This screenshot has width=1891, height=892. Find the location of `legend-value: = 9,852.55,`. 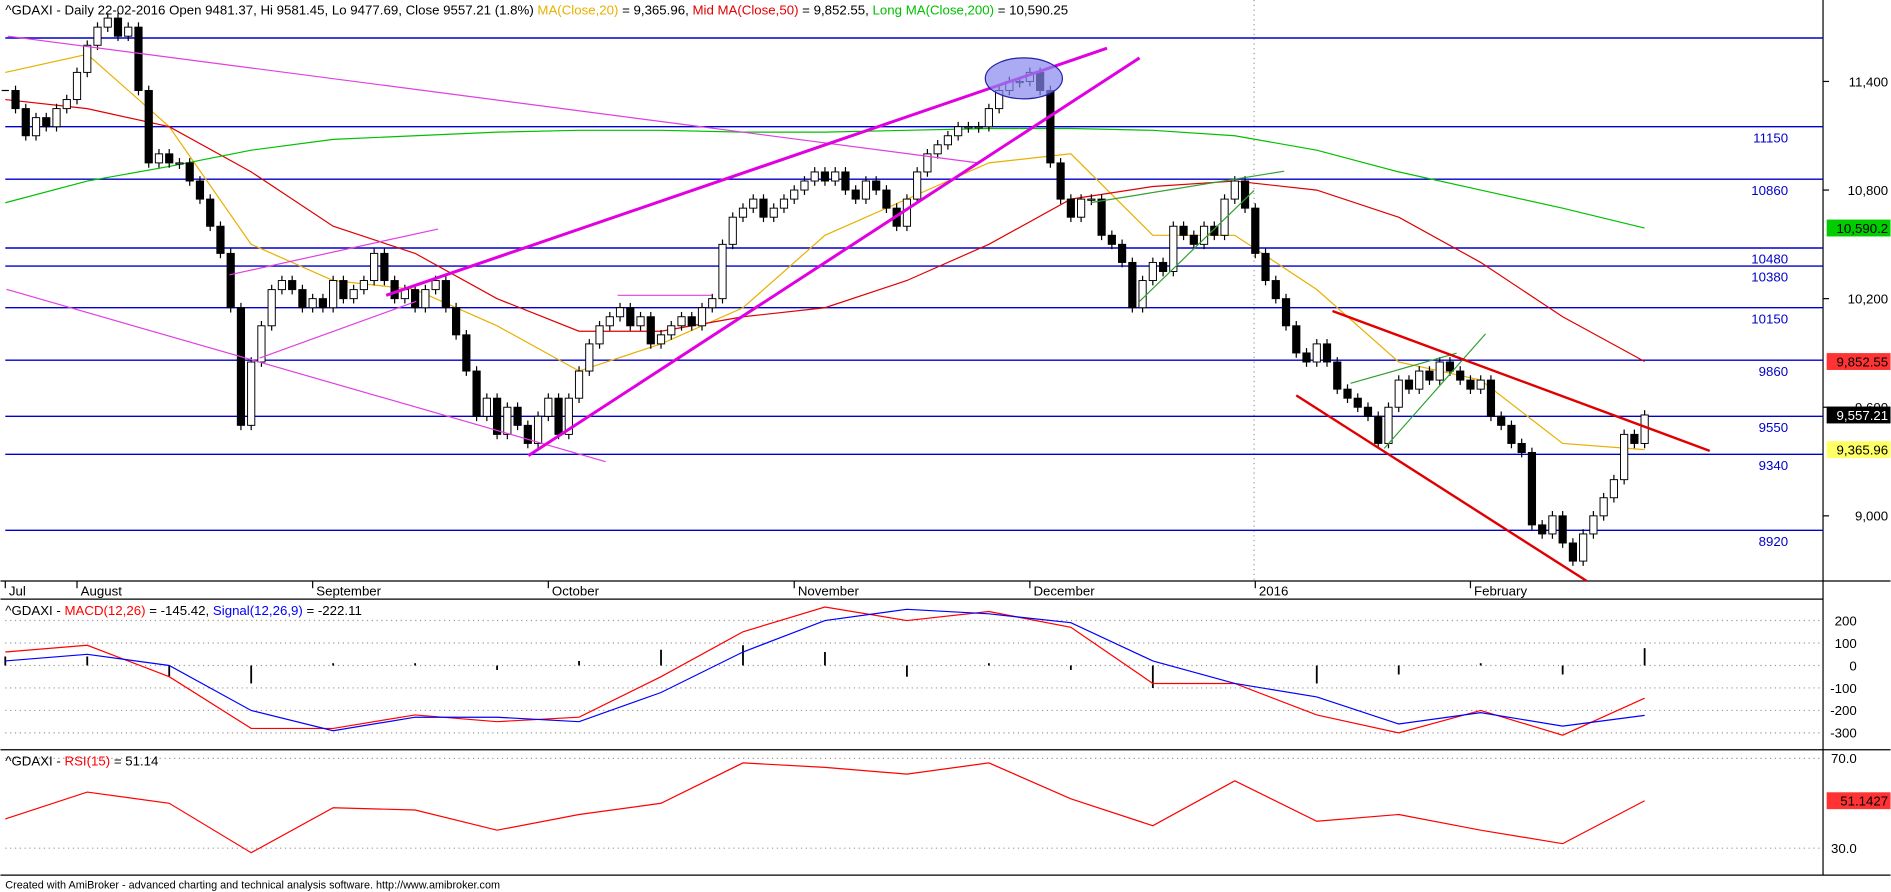

legend-value: = 9,852.55, is located at coordinates (836, 9).